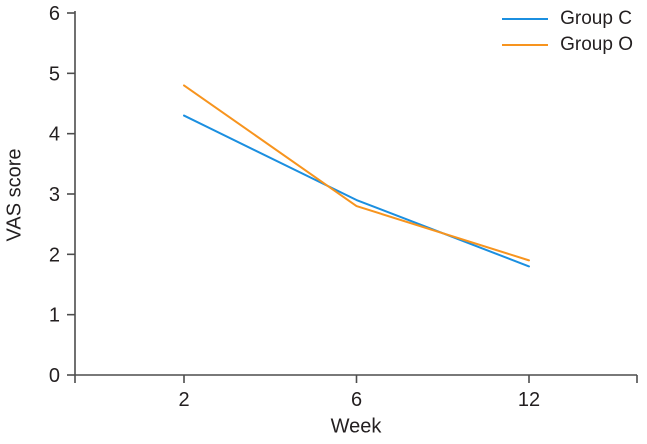 The width and height of the screenshot is (647, 444). What do you see at coordinates (54, 316) in the screenshot?
I see `y-tick-label: 1` at bounding box center [54, 316].